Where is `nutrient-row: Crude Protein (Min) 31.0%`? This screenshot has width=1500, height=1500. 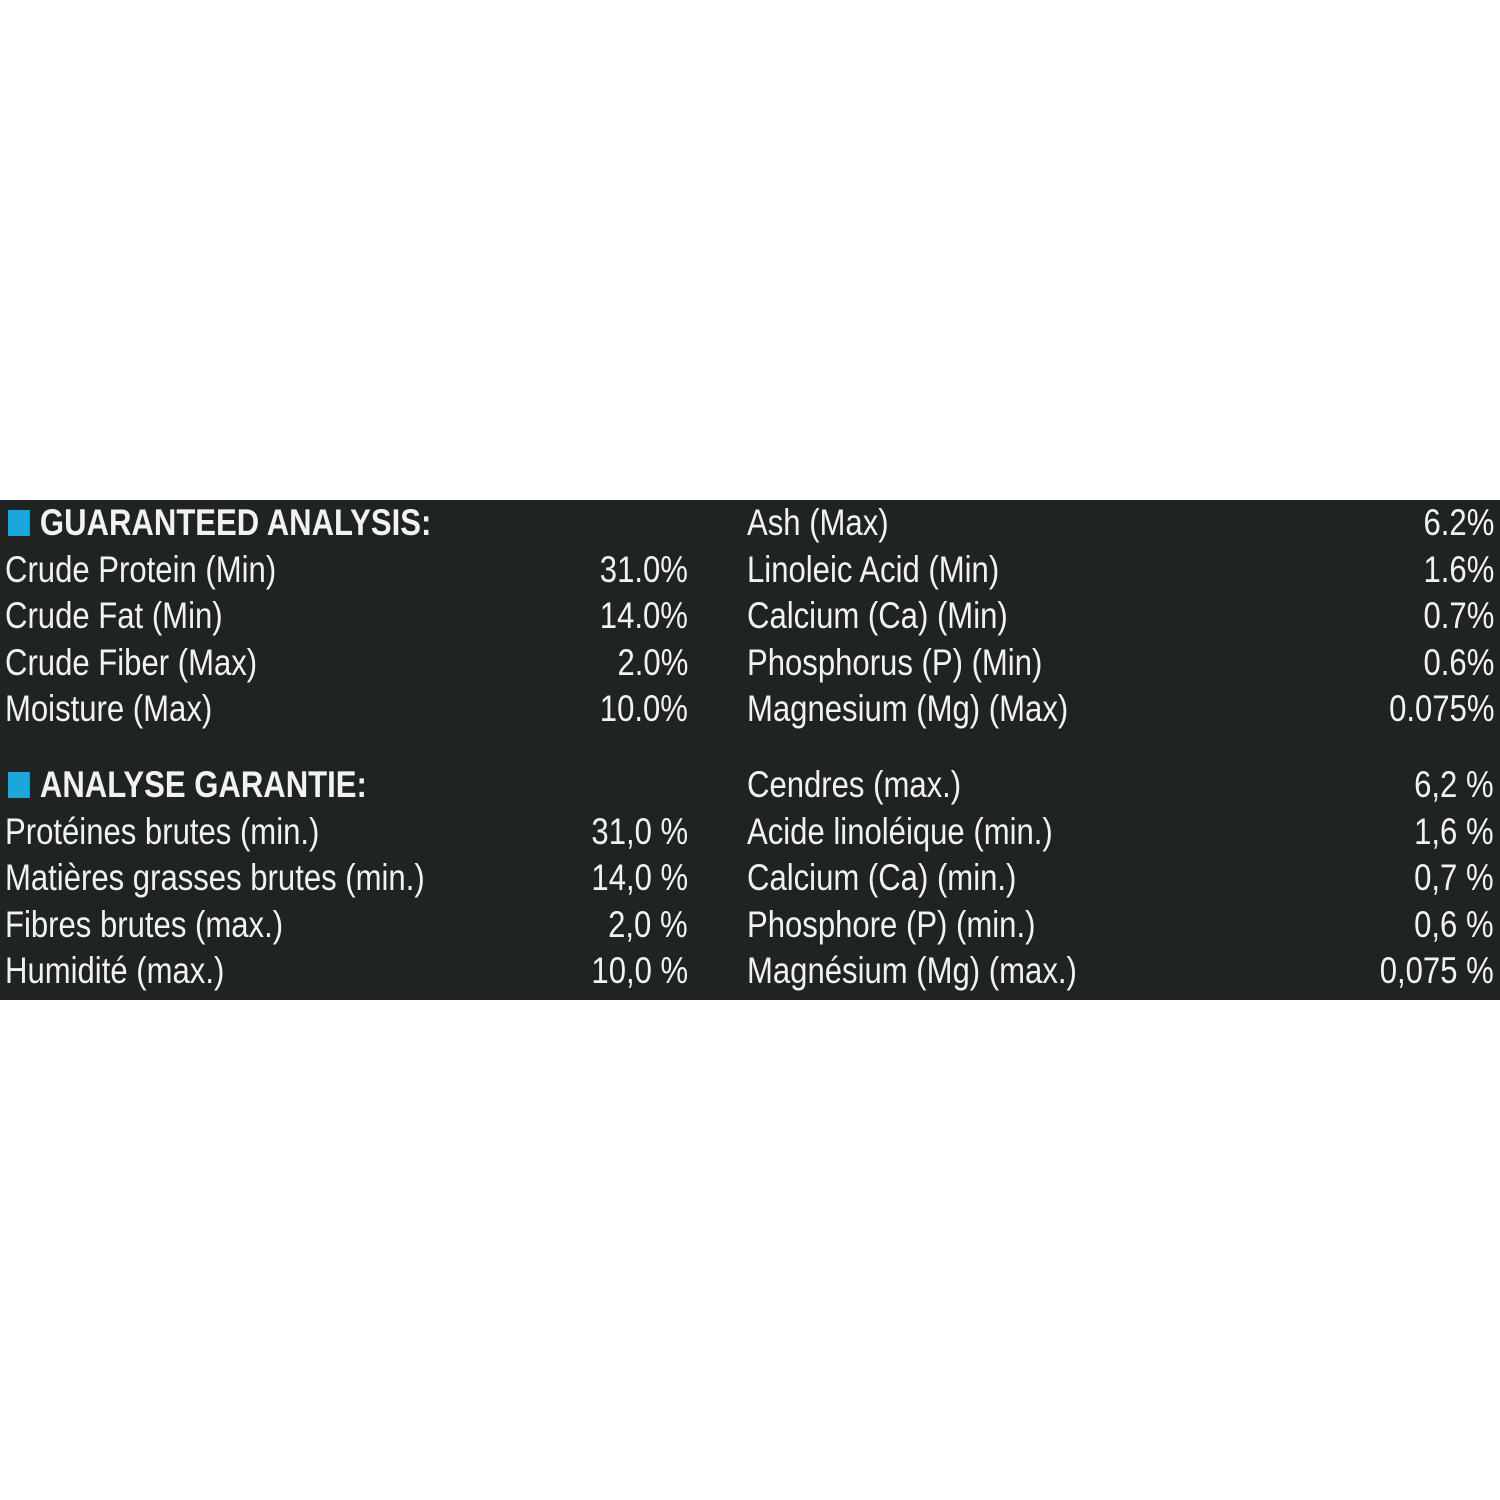 nutrient-row: Crude Protein (Min) 31.0% is located at coordinates (346, 570).